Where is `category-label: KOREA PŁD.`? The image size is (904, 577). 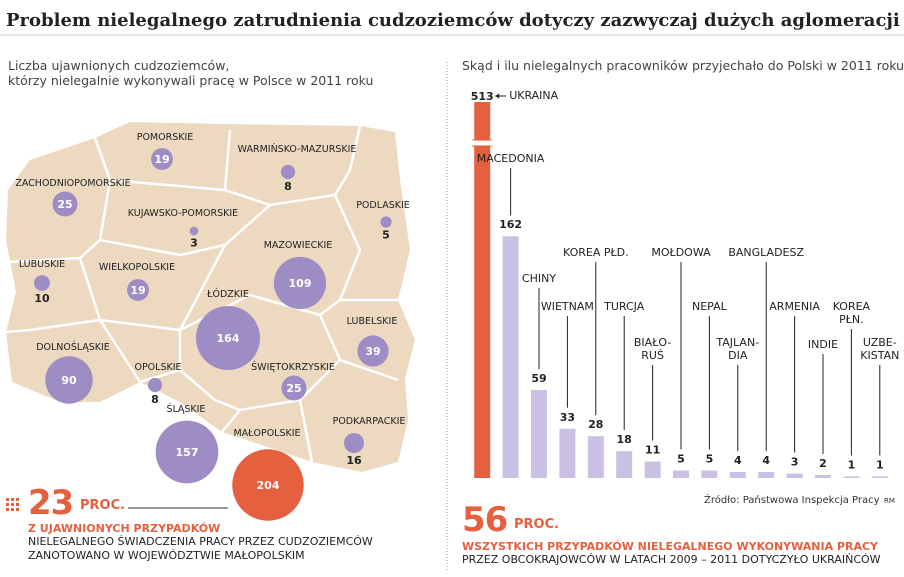 category-label: KOREA PŁD. is located at coordinates (595, 252).